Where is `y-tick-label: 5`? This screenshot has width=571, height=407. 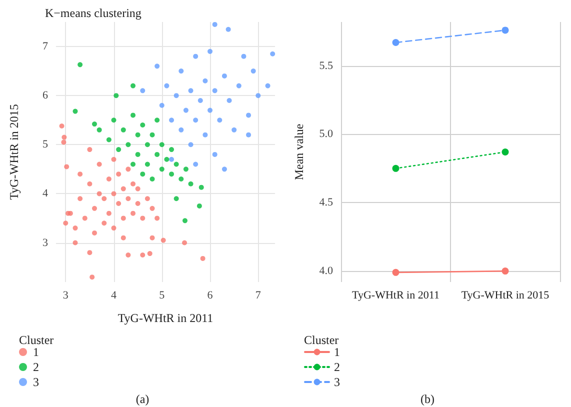 y-tick-label: 5 is located at coordinates (45, 144).